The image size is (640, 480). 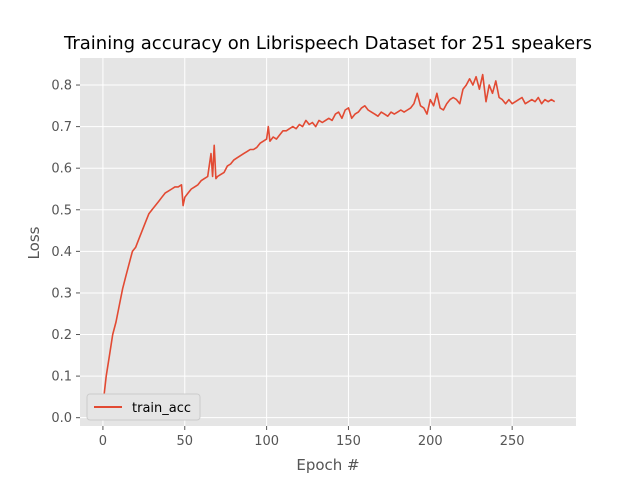 I want to click on y-axis-ticks: 0.0 0.1 0.2 0.3 0.4 0.5 0.6 0.7 0.8, so click(x=65, y=252).